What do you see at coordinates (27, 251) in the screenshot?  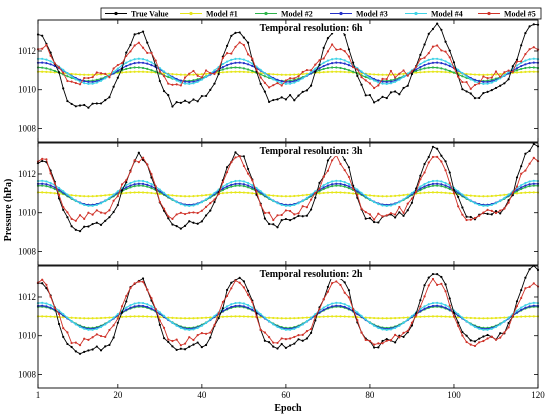 I see `y-tick-label: 1008` at bounding box center [27, 251].